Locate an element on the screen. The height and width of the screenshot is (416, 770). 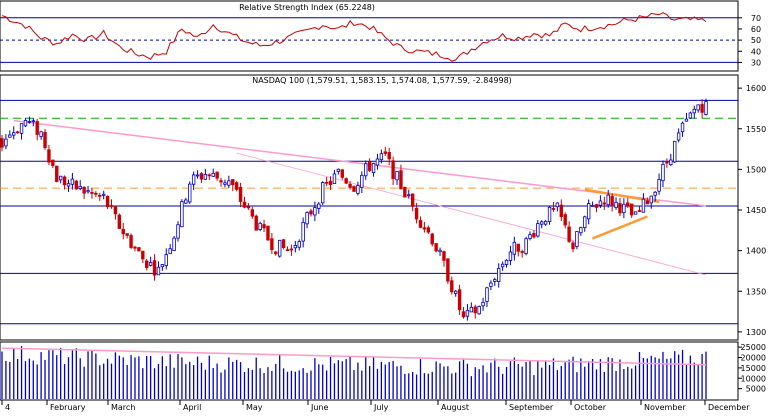
rsi-line is located at coordinates (354, 37).